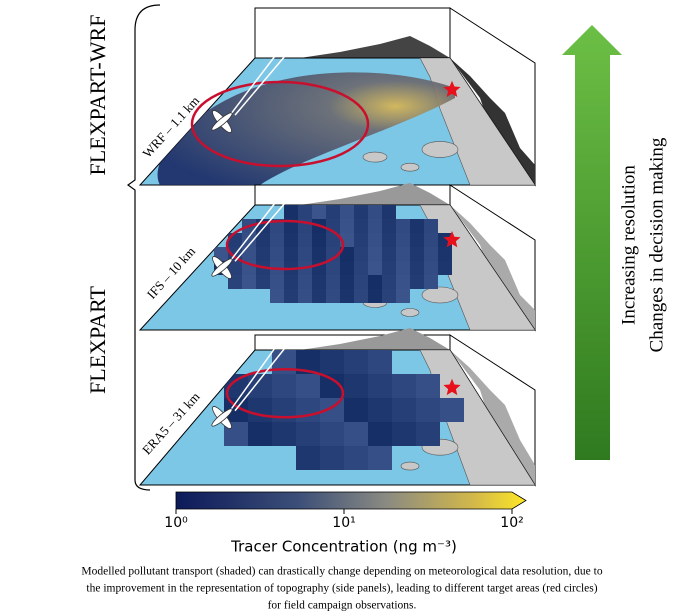 The image size is (685, 615). I want to click on colorbar-tick-label: 10², so click(511, 523).